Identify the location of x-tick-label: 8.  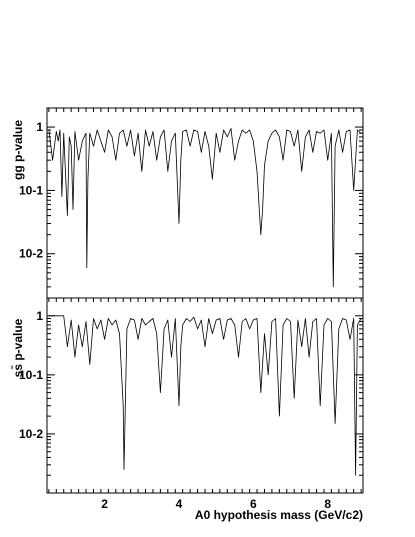
(327, 504).